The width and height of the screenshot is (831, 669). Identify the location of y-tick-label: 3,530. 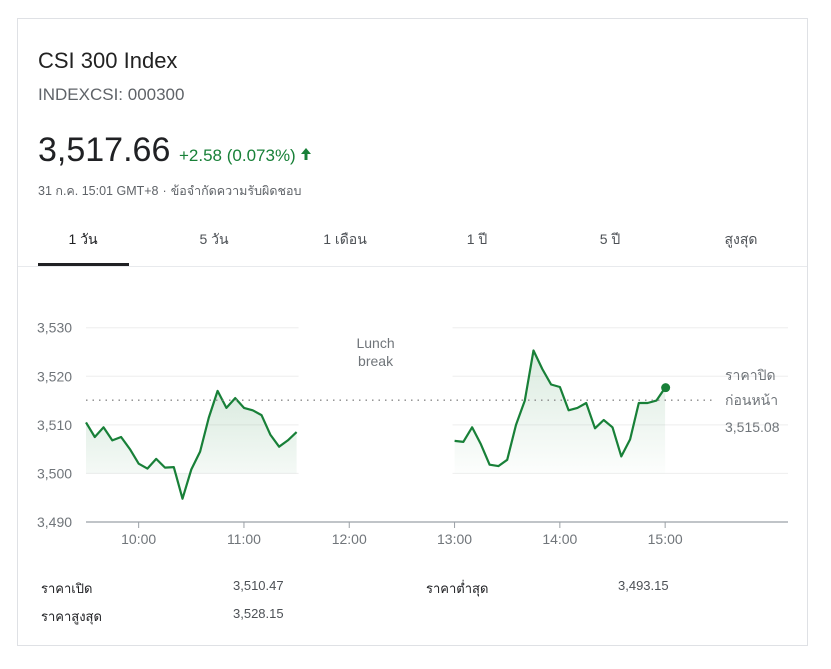
(54, 328).